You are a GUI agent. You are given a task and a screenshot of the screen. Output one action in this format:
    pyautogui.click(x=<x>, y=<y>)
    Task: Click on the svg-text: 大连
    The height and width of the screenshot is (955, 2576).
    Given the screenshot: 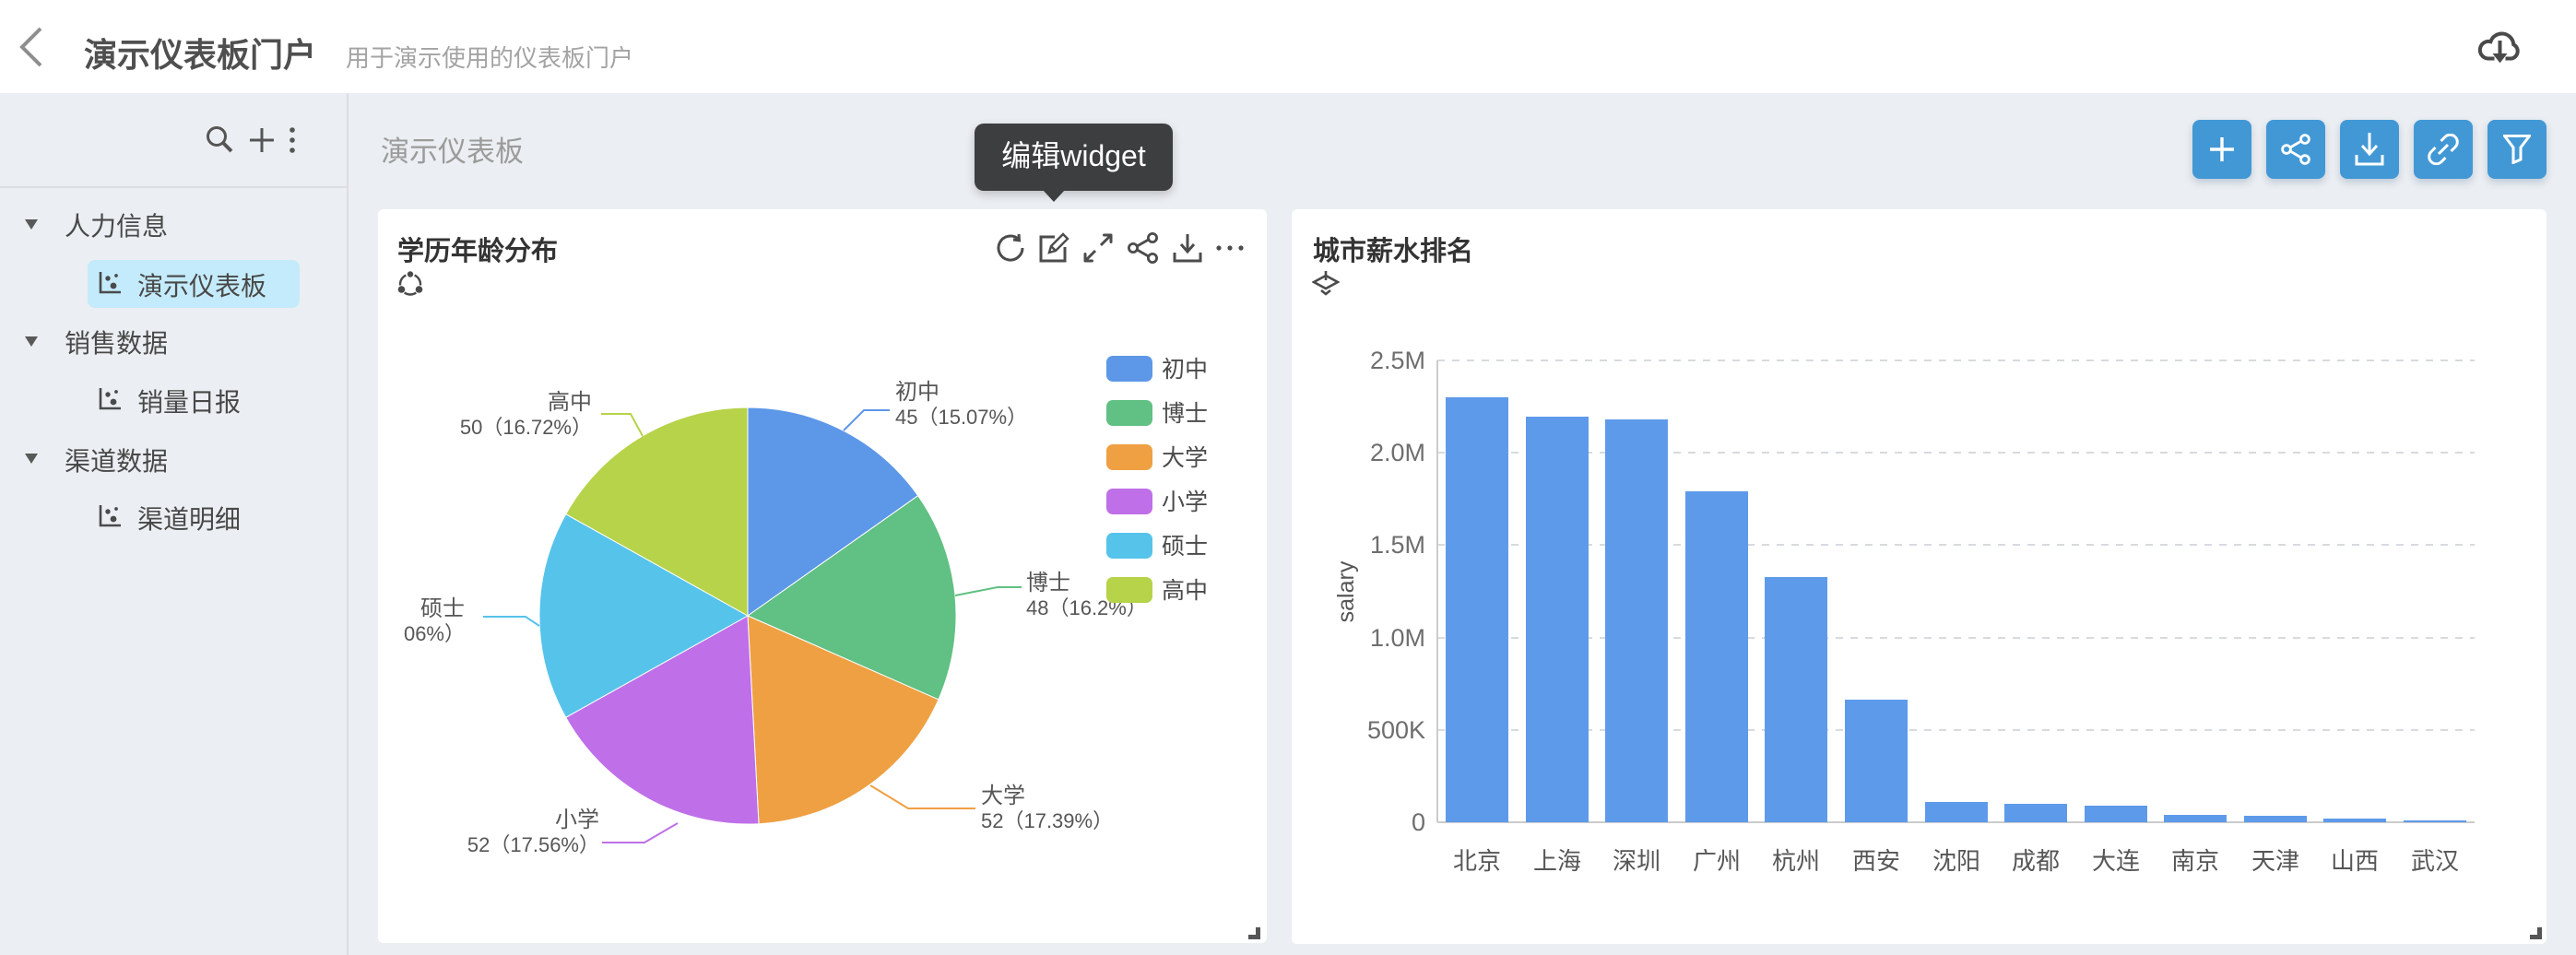 What is the action you would take?
    pyautogui.click(x=2116, y=861)
    